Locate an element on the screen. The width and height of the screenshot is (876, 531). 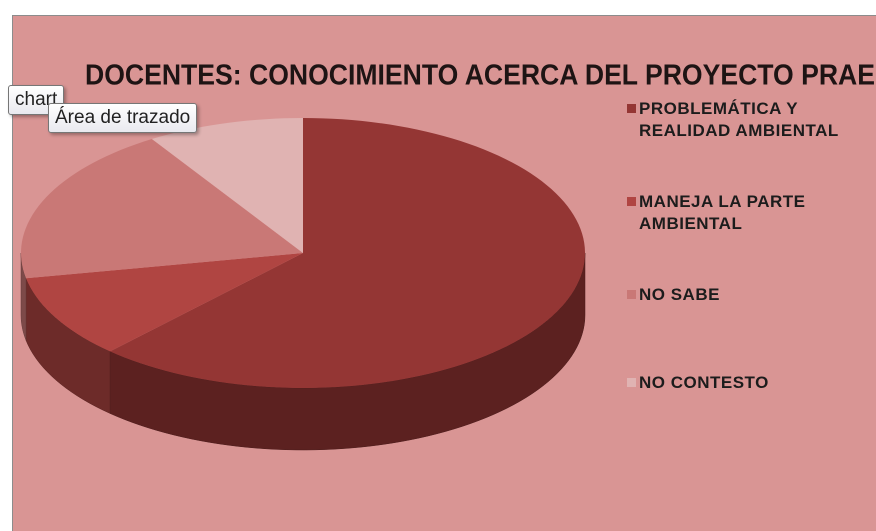
legend-item: MANEJA LA PARTE AMBIENTAL is located at coordinates (747, 213).